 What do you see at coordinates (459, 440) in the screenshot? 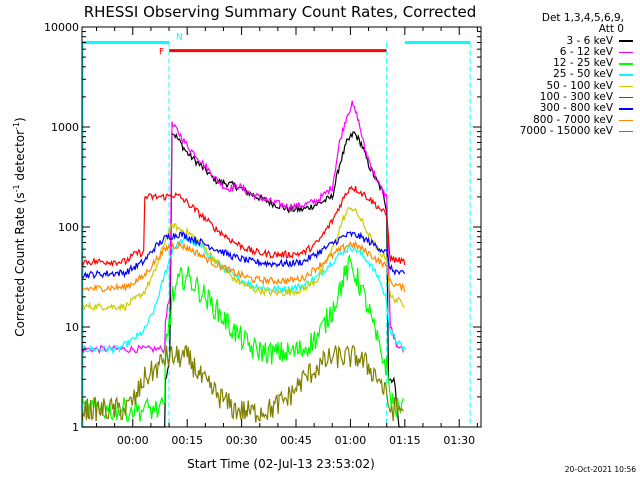
I see `x-tick-label: 01:30` at bounding box center [459, 440].